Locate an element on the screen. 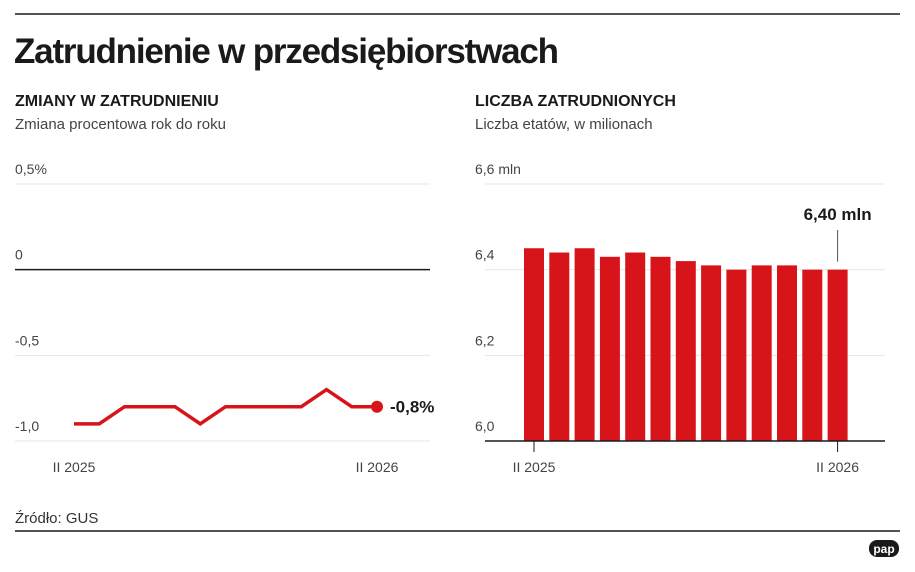 The width and height of the screenshot is (915, 572). y-tick-label: 6,2 is located at coordinates (485, 340).